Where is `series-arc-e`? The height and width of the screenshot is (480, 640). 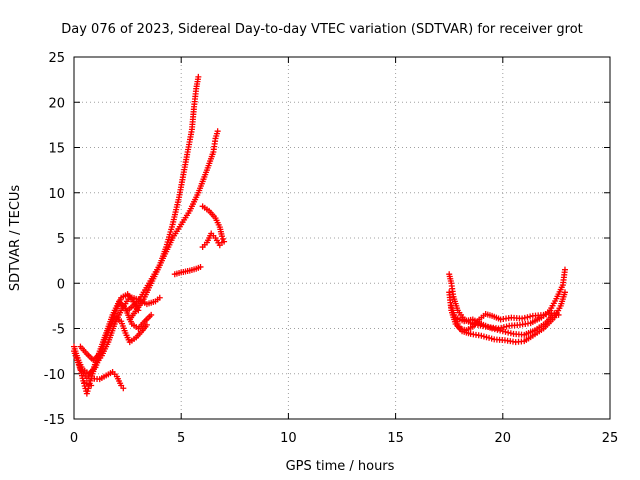
series-arc-e is located at coordinates (106, 380).